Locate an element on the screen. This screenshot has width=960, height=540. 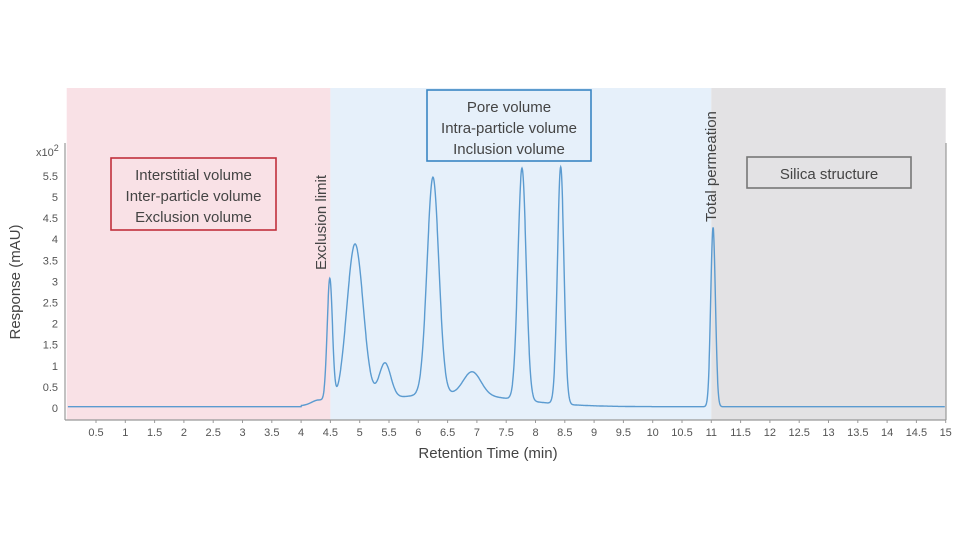
interstitial-box is located at coordinates (193, 194).